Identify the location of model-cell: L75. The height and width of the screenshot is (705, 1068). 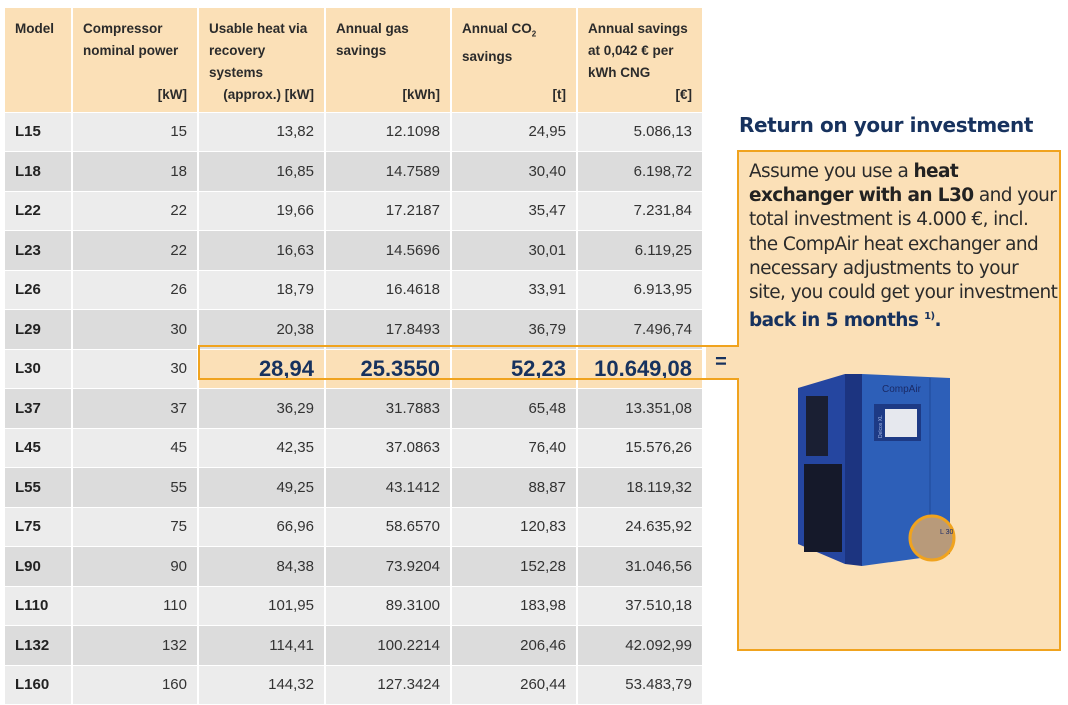
(39, 527).